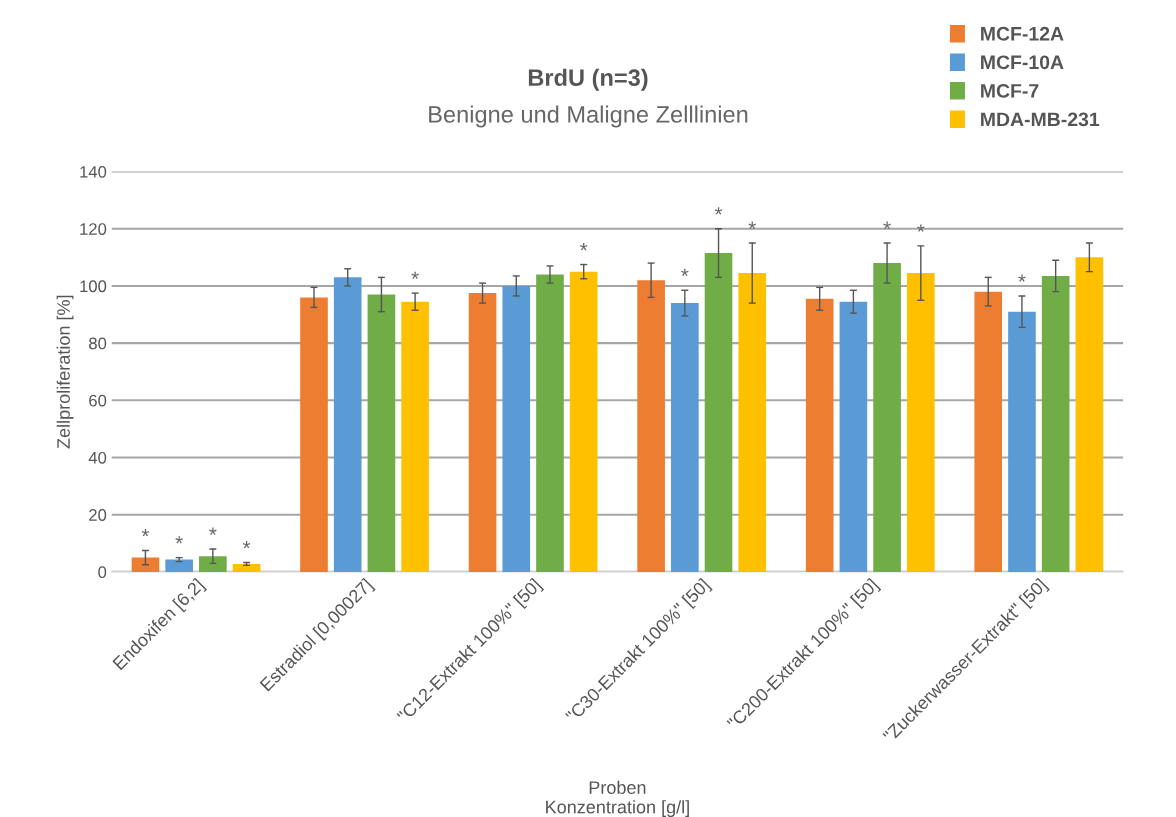  What do you see at coordinates (98, 515) in the screenshot?
I see `y-tick-label: 20` at bounding box center [98, 515].